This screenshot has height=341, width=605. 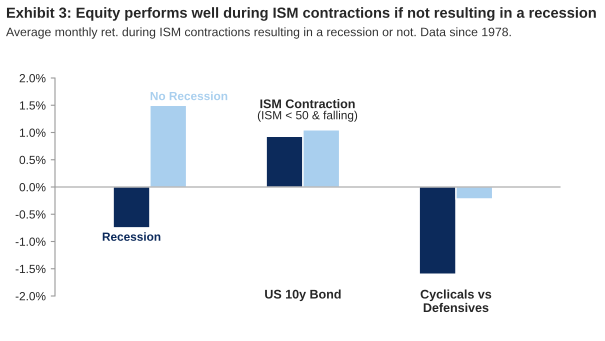 I want to click on y-tick-label: -0.5%, so click(x=31, y=214).